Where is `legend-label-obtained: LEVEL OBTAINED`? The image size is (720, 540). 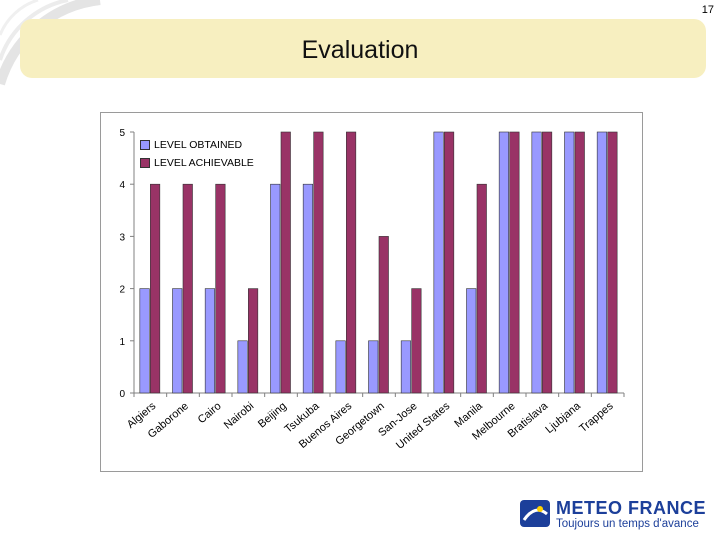 legend-label-obtained: LEVEL OBTAINED is located at coordinates (198, 145).